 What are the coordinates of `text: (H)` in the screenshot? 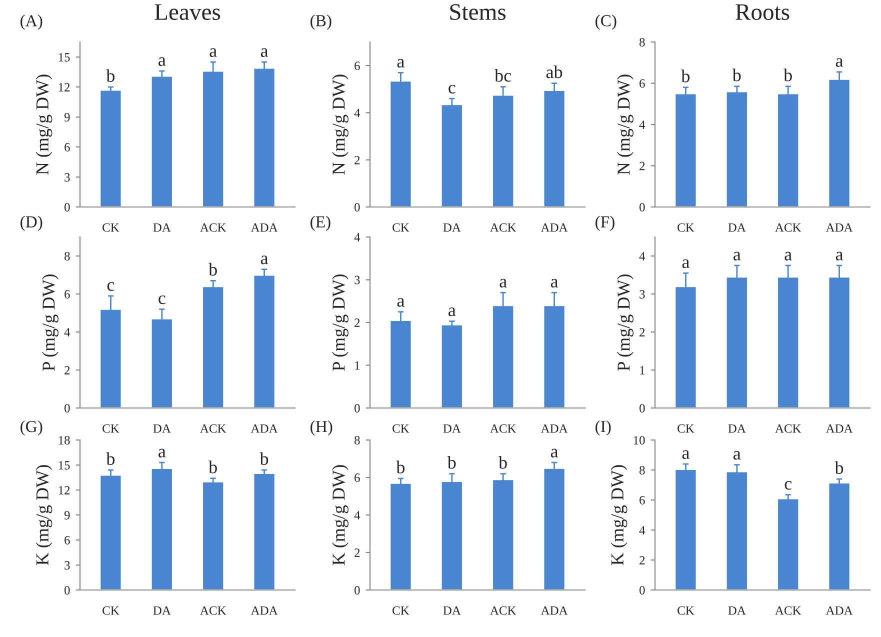 It's located at (321, 428).